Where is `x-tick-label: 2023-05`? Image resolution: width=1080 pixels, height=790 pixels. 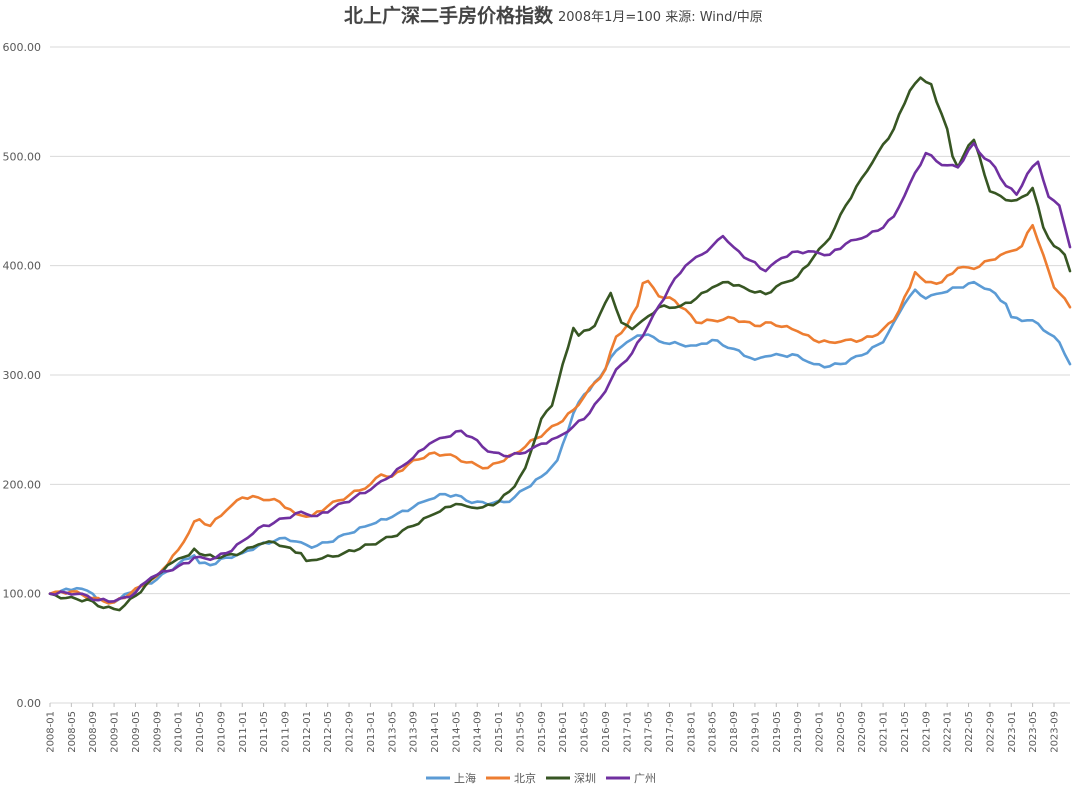 x-tick-label: 2023-05 is located at coordinates (1033, 732).